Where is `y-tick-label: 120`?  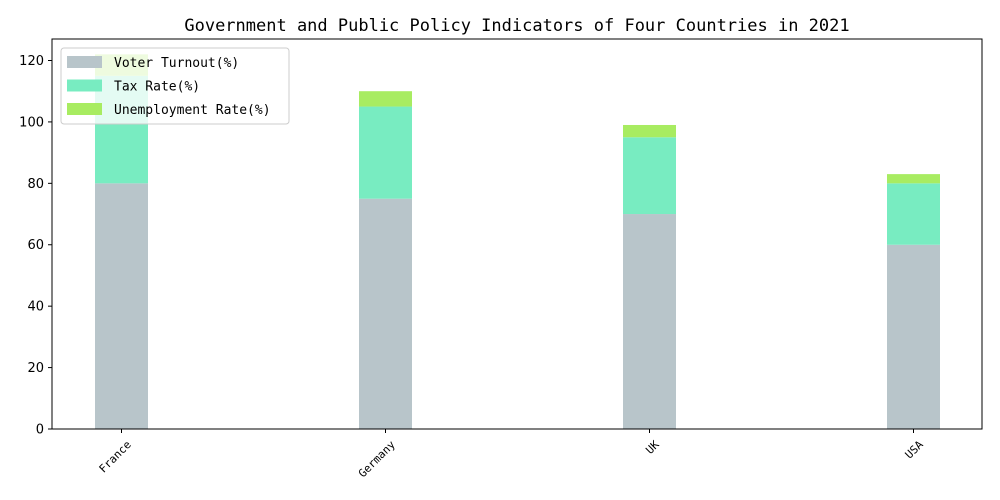
y-tick-label: 120 is located at coordinates (31, 61).